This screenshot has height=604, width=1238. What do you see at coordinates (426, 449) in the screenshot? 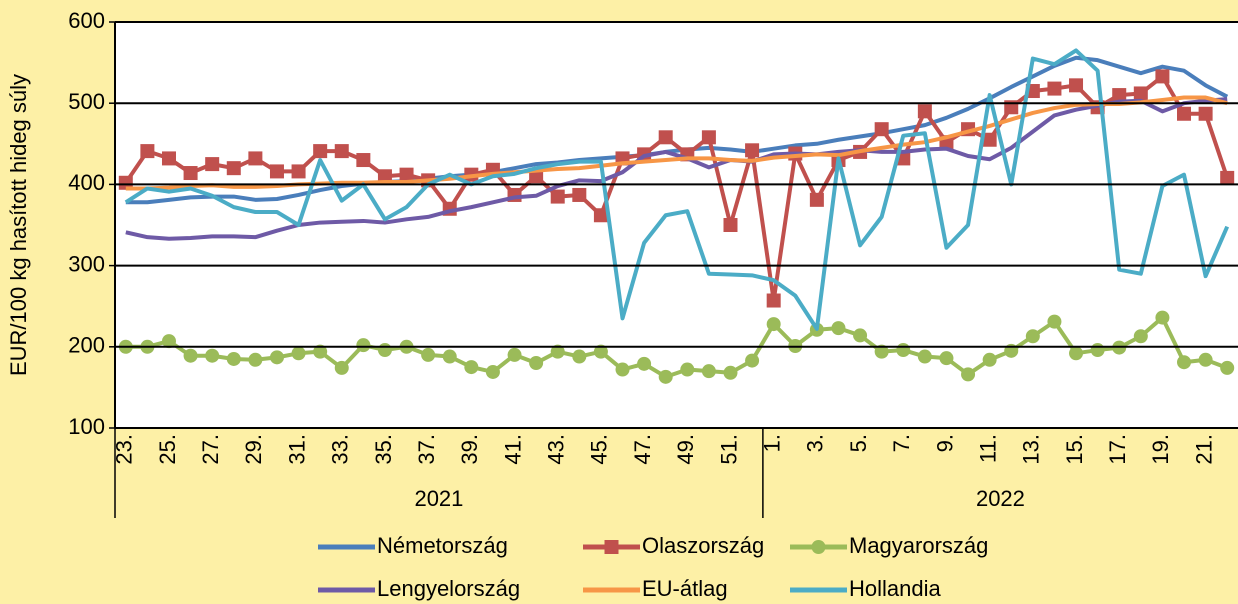
I see `x-tick-label: 37.` at bounding box center [426, 449].